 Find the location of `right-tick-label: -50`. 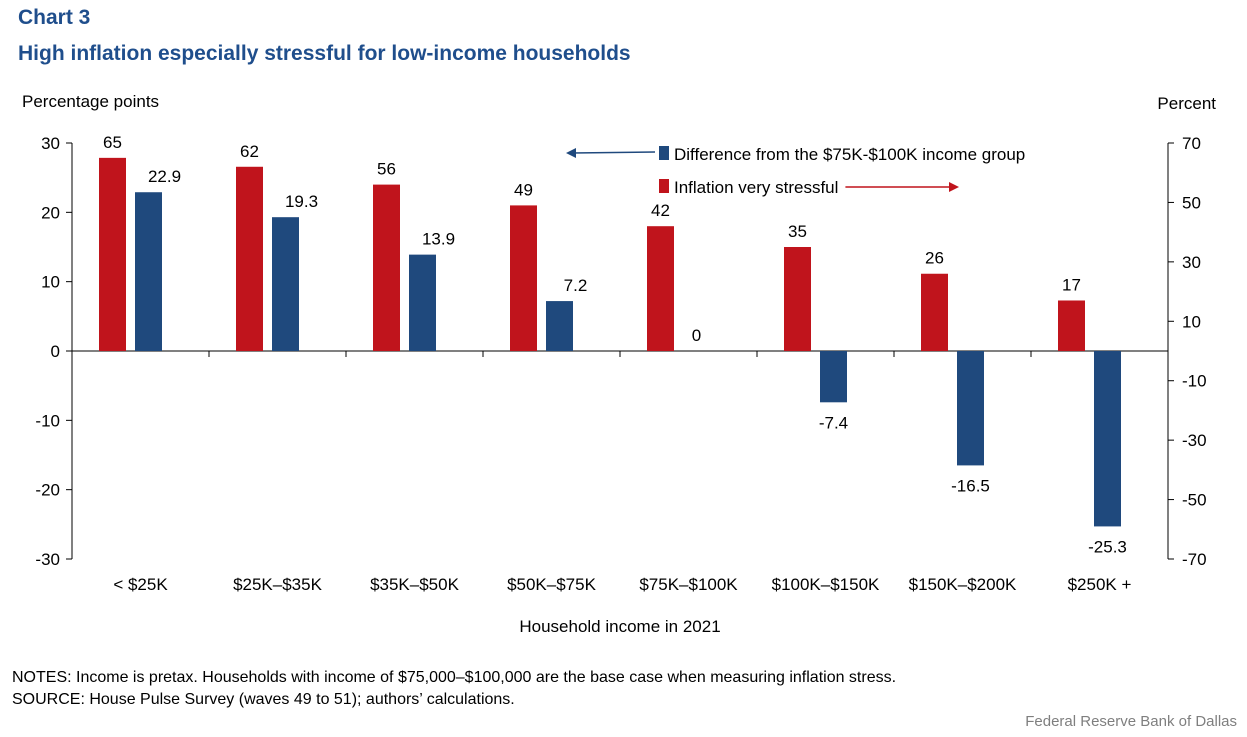

right-tick-label: -50 is located at coordinates (1194, 500).